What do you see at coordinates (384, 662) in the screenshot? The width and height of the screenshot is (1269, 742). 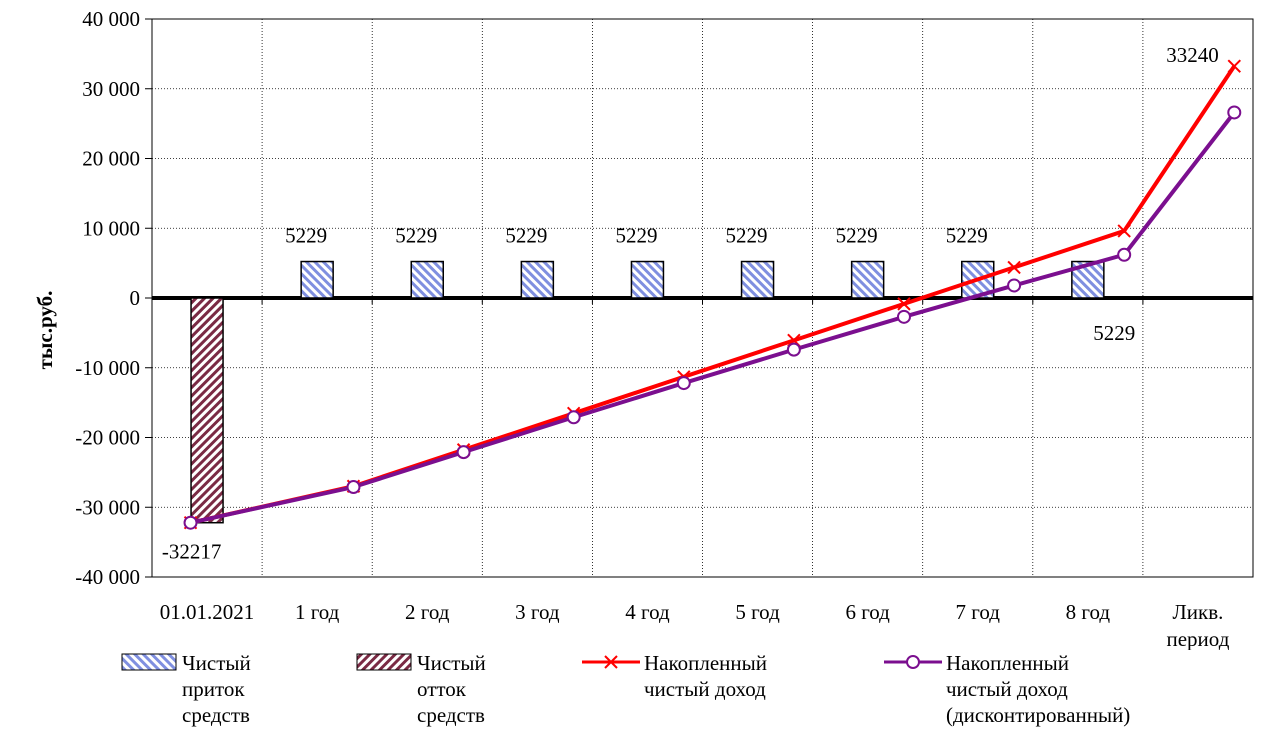 I see `legend-symbol-outflow` at bounding box center [384, 662].